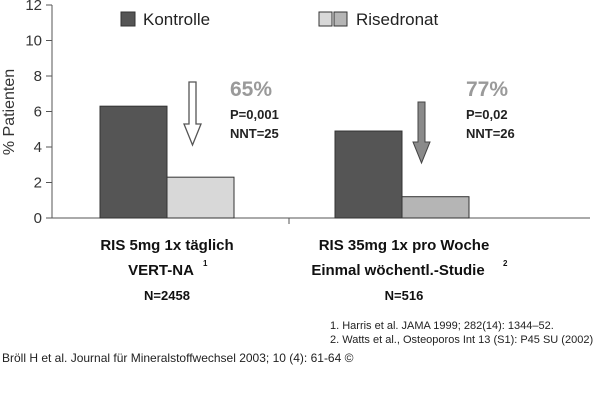 Image resolution: width=600 pixels, height=406 pixels. What do you see at coordinates (167, 295) in the screenshot?
I see `group-n-1: N=2458` at bounding box center [167, 295].